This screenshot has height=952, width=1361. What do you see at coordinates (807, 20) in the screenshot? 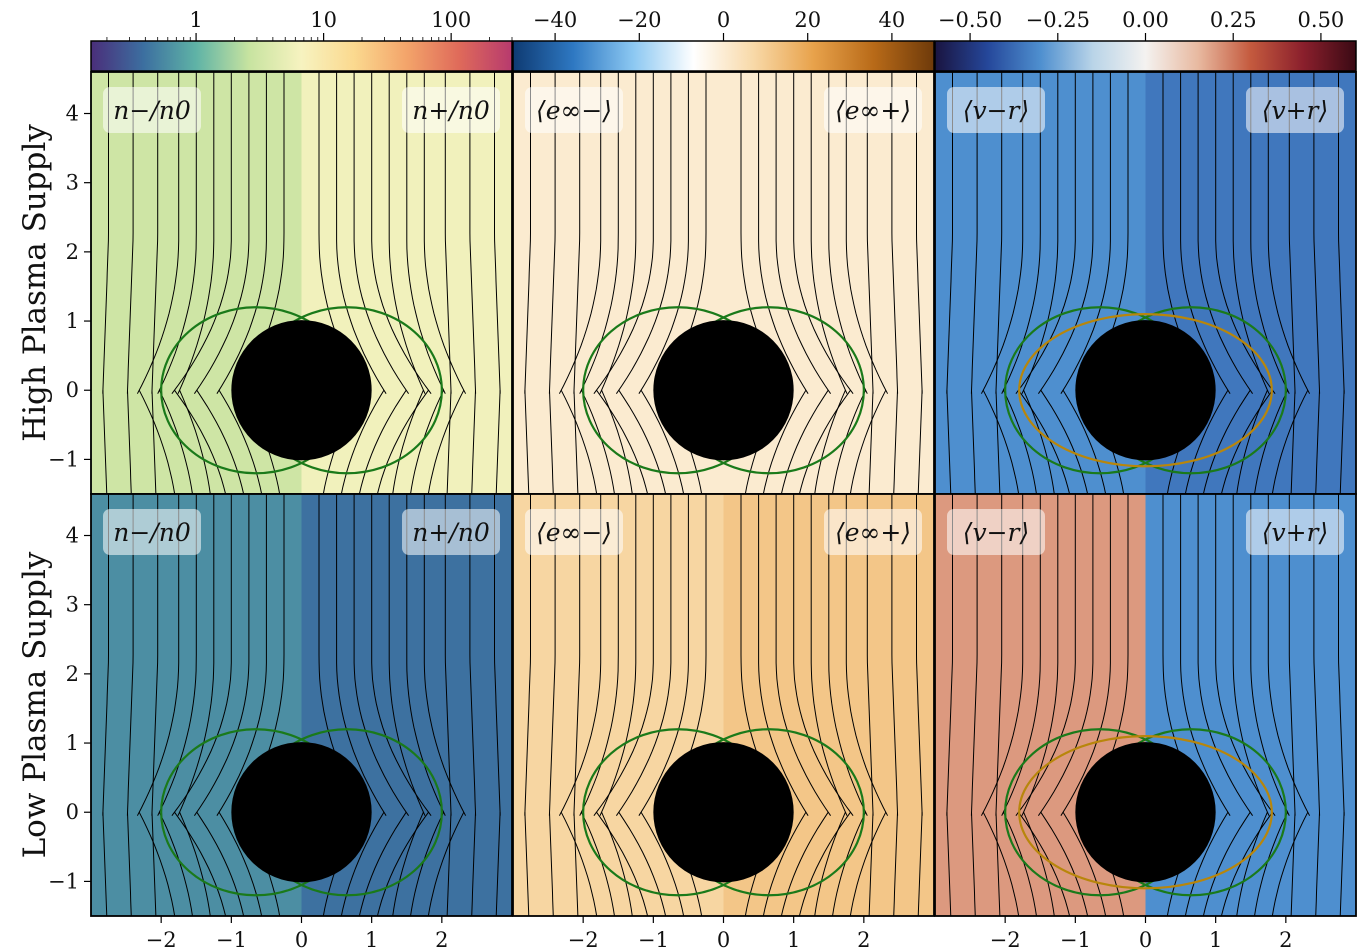
I see `colorbar-tick-label: 20` at bounding box center [807, 20].